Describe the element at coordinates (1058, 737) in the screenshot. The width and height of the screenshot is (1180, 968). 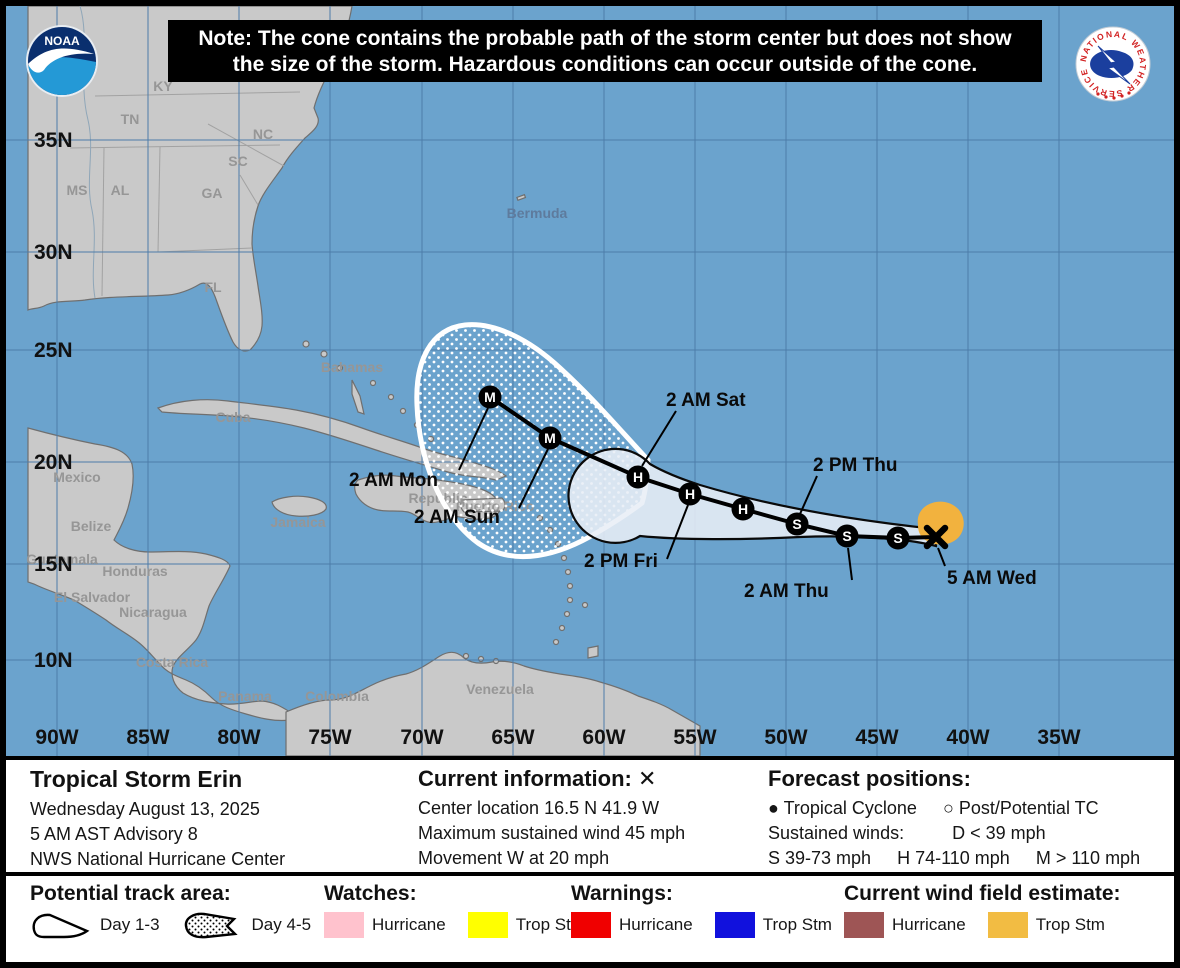
I see `svg-text: 35W` at that location.